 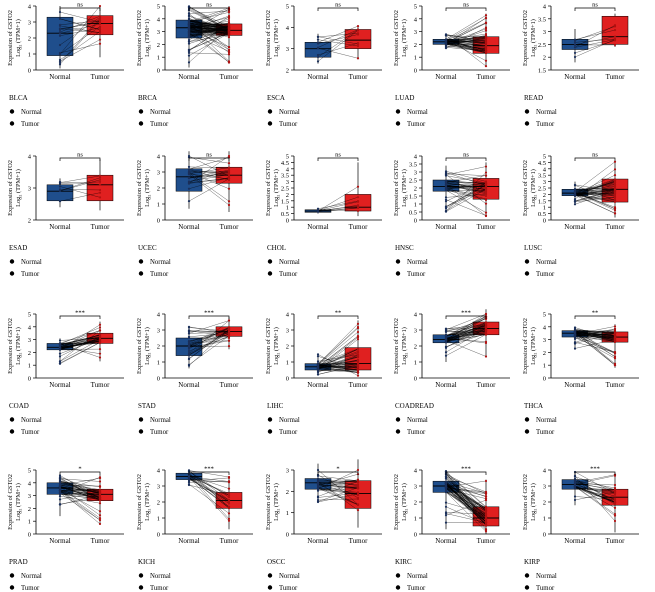 What do you see at coordinates (416, 471) in the screenshot?
I see `y-tick-label: 4` at bounding box center [416, 471].